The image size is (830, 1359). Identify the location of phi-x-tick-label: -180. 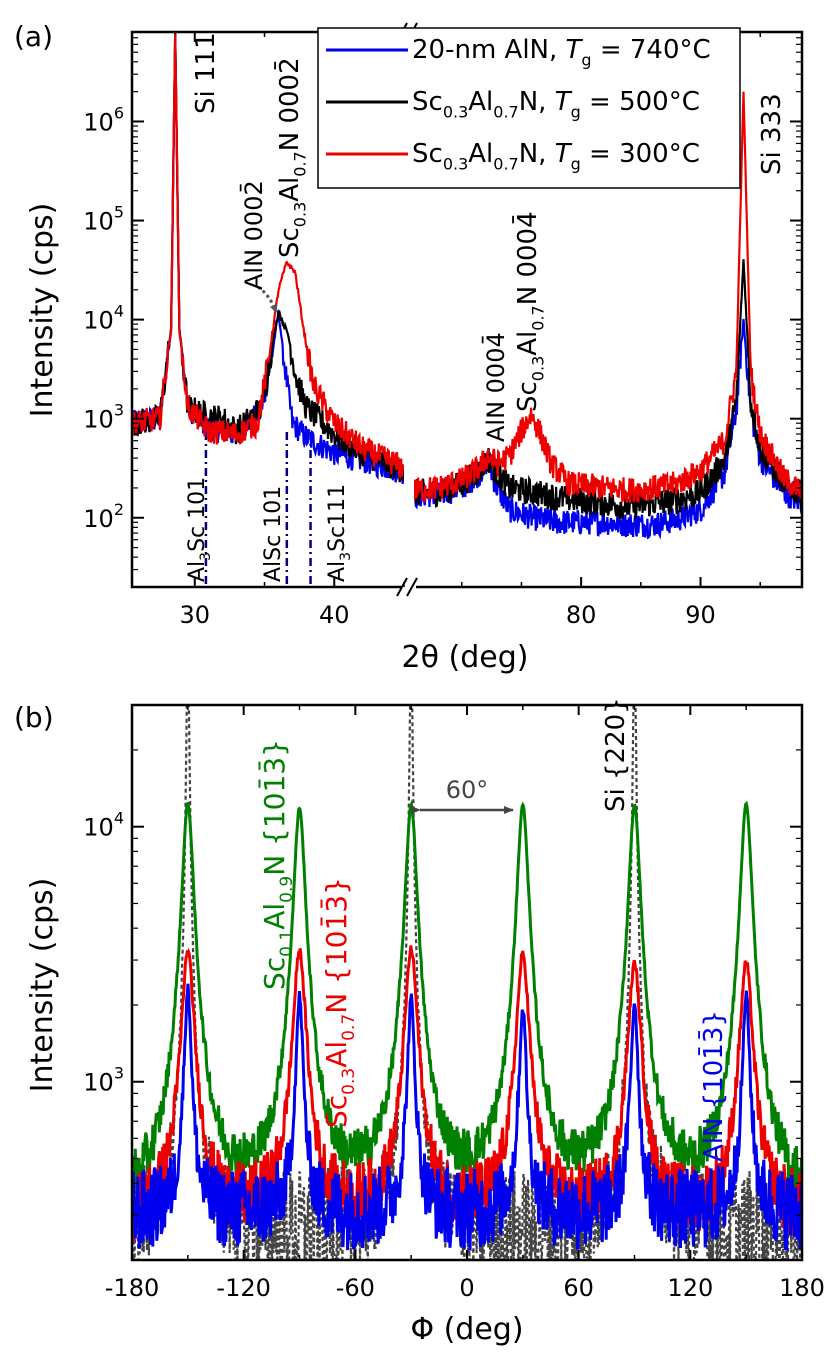
(132, 1288).